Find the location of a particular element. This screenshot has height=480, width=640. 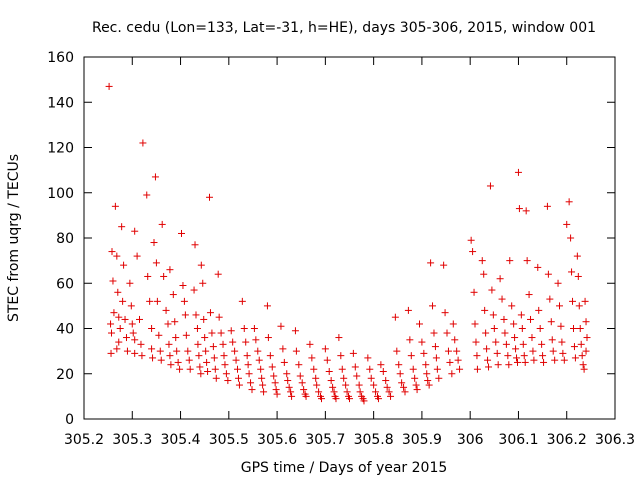

x-tick-label: 306 is located at coordinates (470, 440).